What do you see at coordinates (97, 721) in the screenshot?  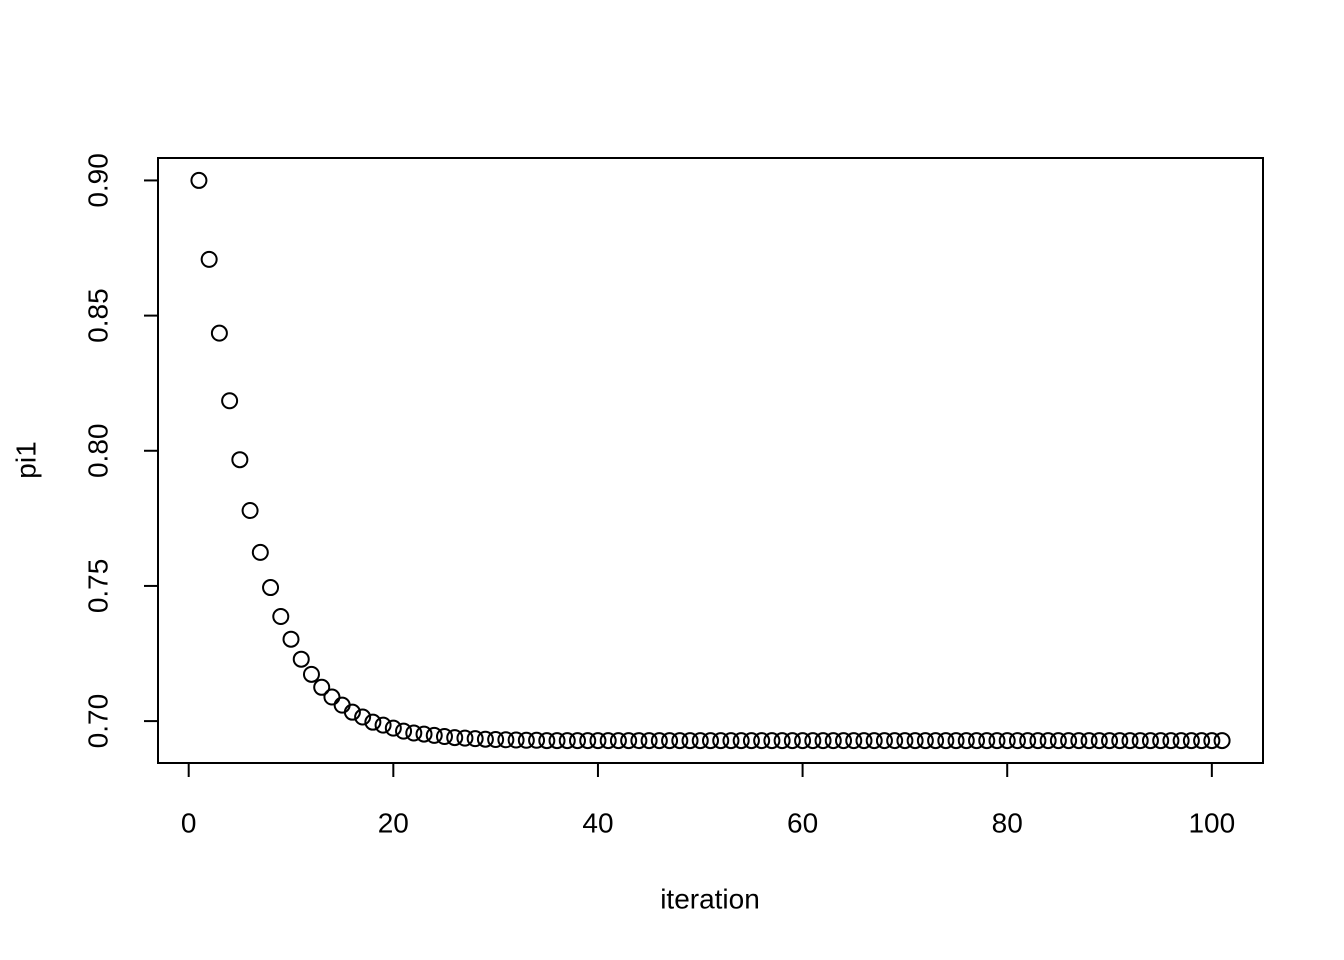 I see `y-tick-label: 0.70` at bounding box center [97, 721].